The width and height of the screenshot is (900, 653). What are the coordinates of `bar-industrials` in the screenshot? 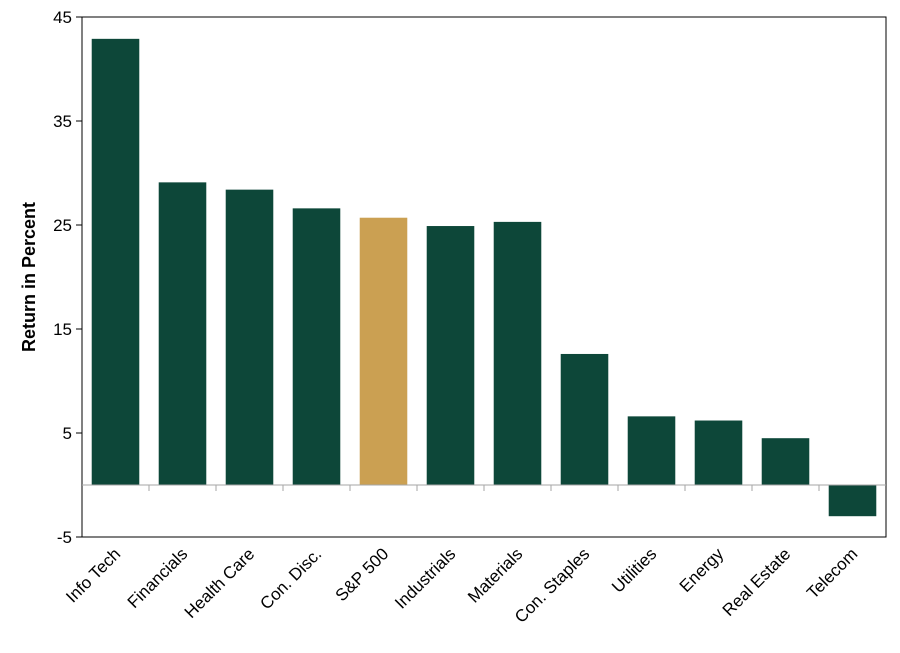 It's located at (450, 356).